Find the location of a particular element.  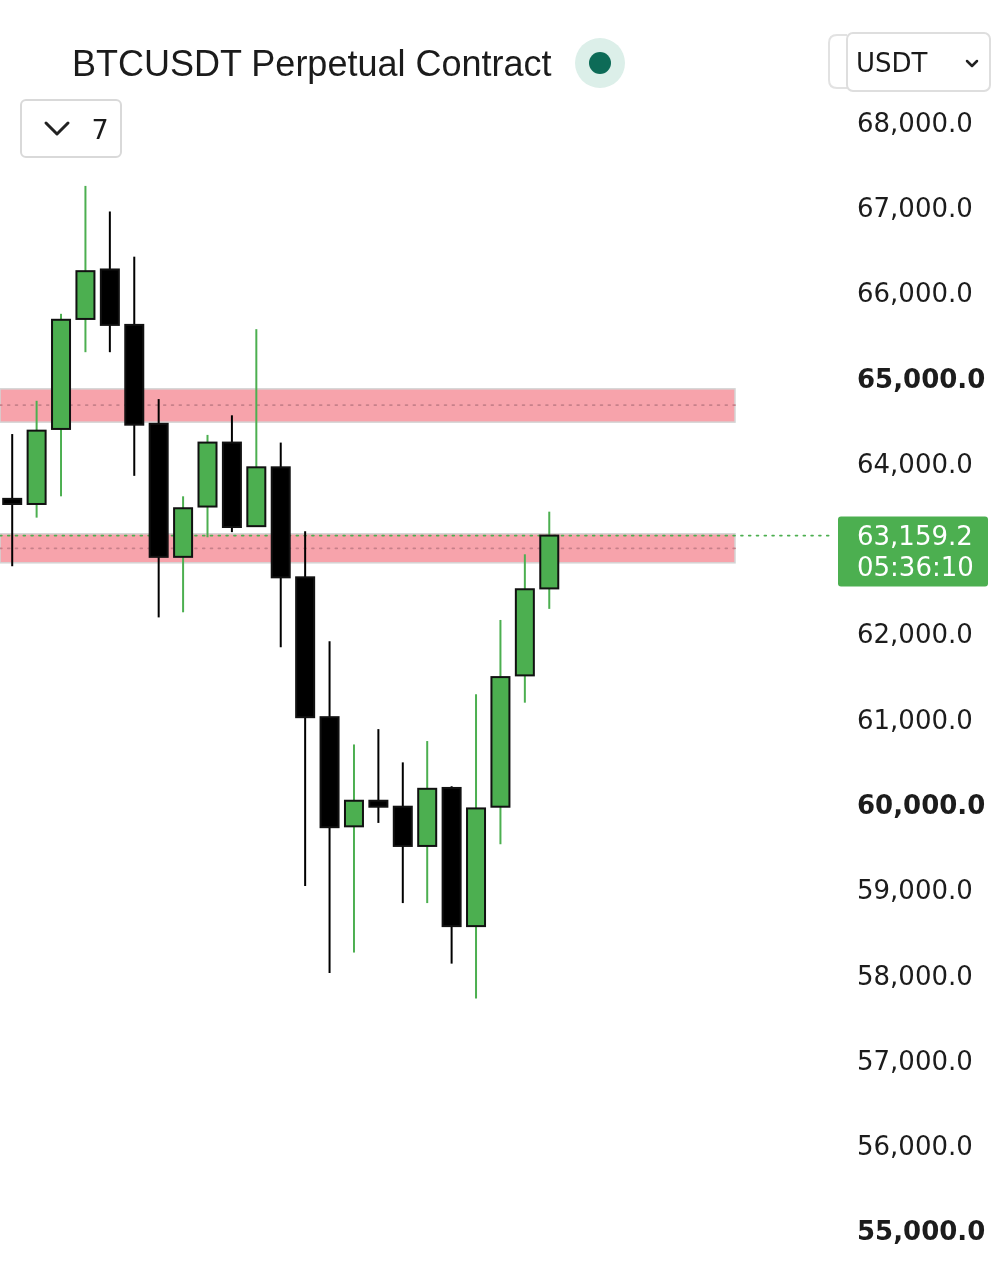

y-tick-label: 59,000.0 is located at coordinates (915, 890).